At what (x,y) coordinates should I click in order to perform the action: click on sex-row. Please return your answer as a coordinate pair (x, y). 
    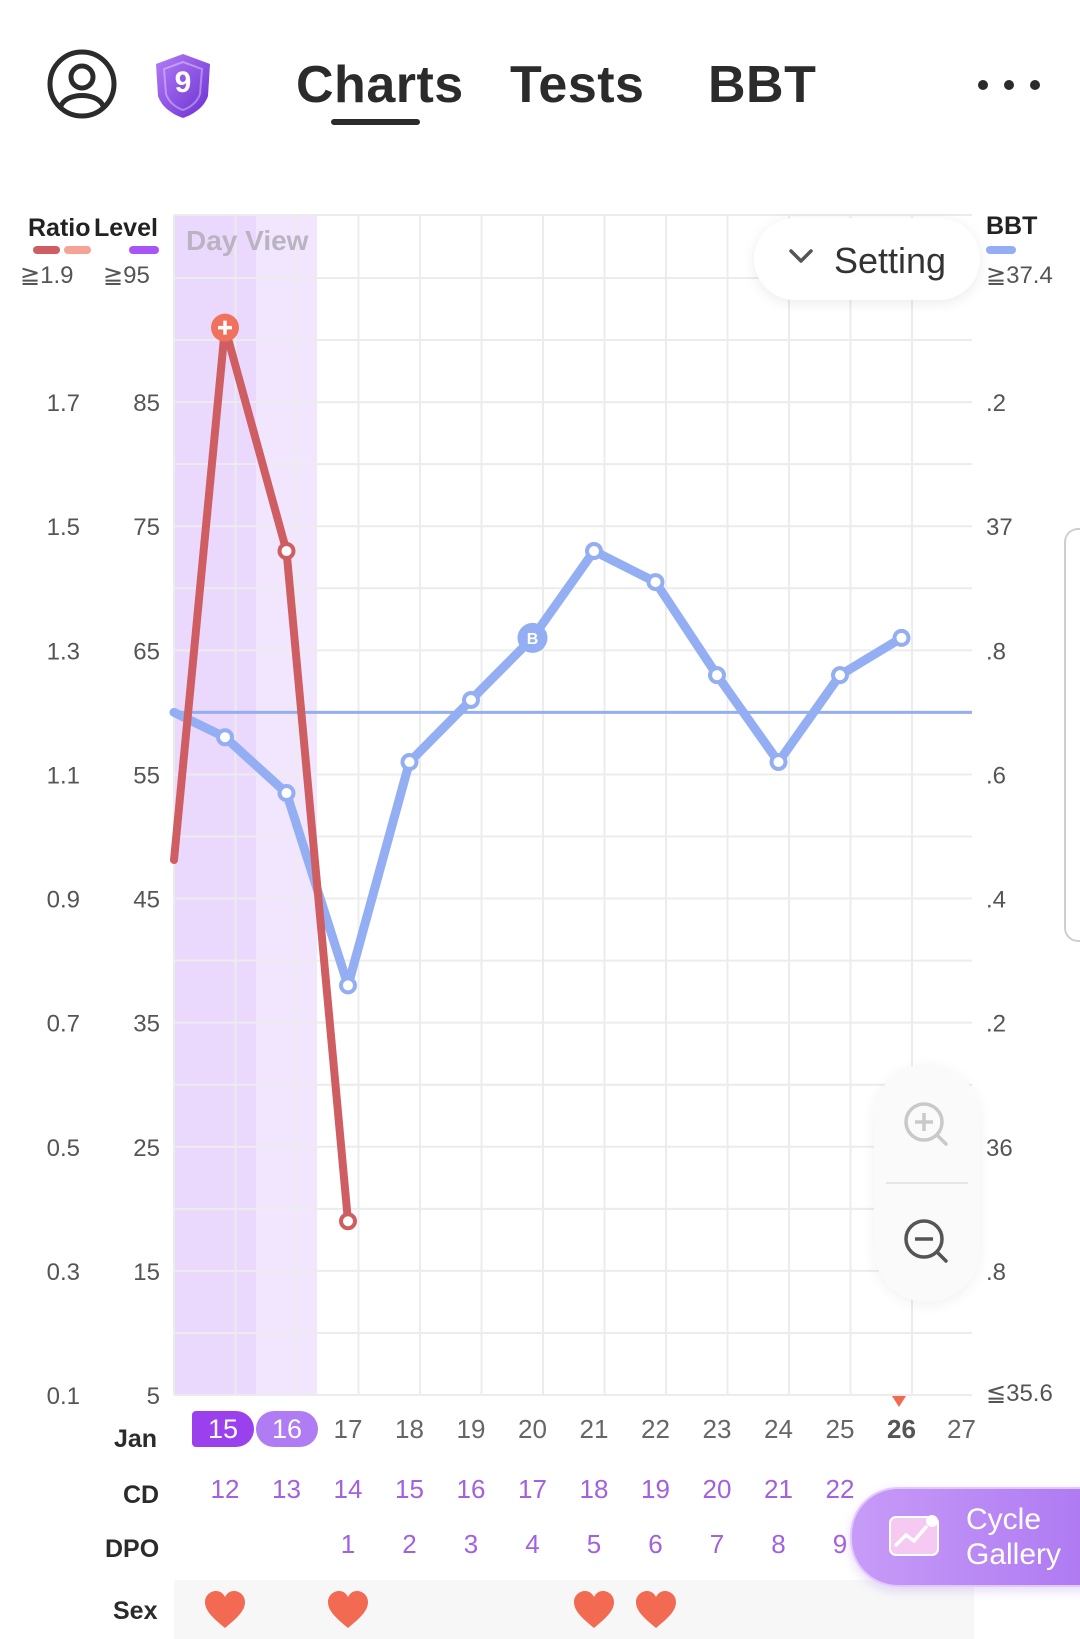
    Looking at the image, I should click on (574, 1609).